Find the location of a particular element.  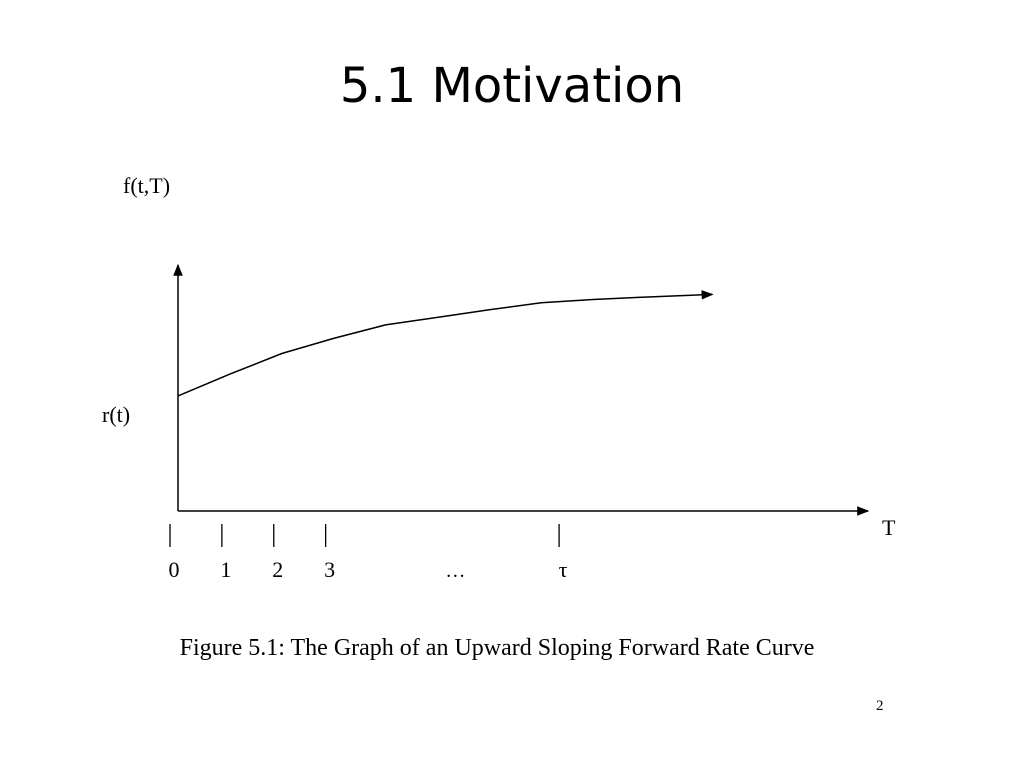

slide-title: 5.1 Motivation is located at coordinates (512, 86).